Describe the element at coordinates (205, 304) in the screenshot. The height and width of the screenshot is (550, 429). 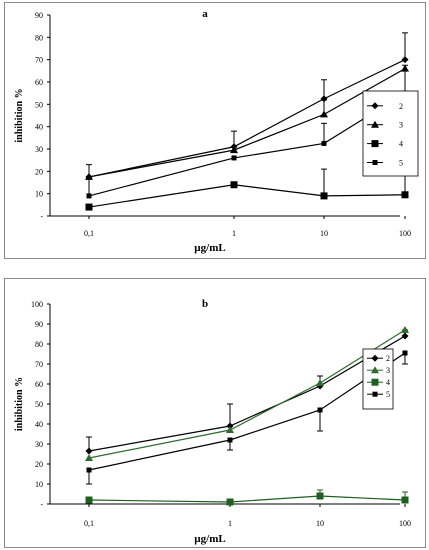
I see `chart-title: b` at that location.